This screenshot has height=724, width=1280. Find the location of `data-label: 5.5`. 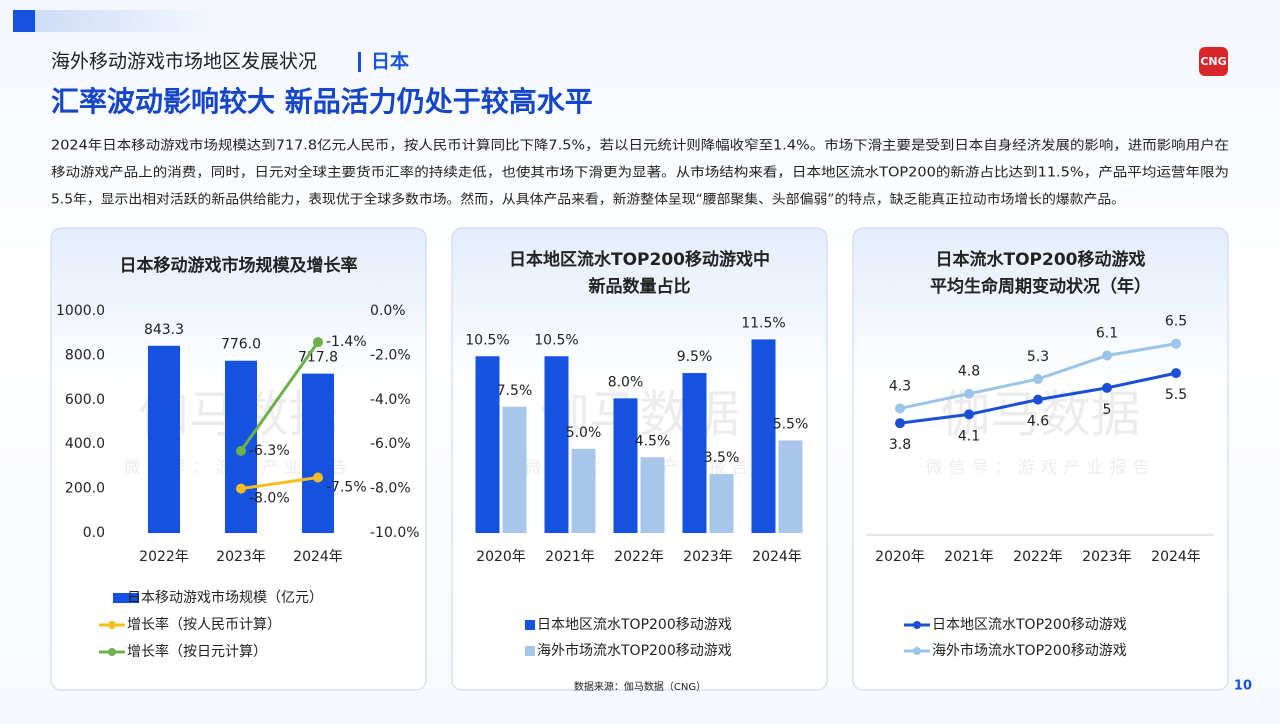

data-label: 5.5 is located at coordinates (1176, 395).